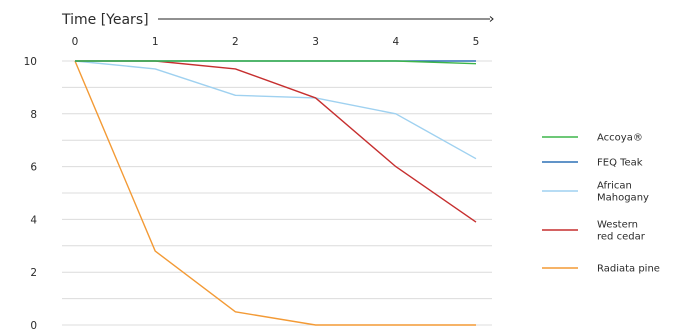 The image size is (686, 335). What do you see at coordinates (276, 42) in the screenshot?
I see `x-ticks: 0 1 2 3 4 5` at bounding box center [276, 42].